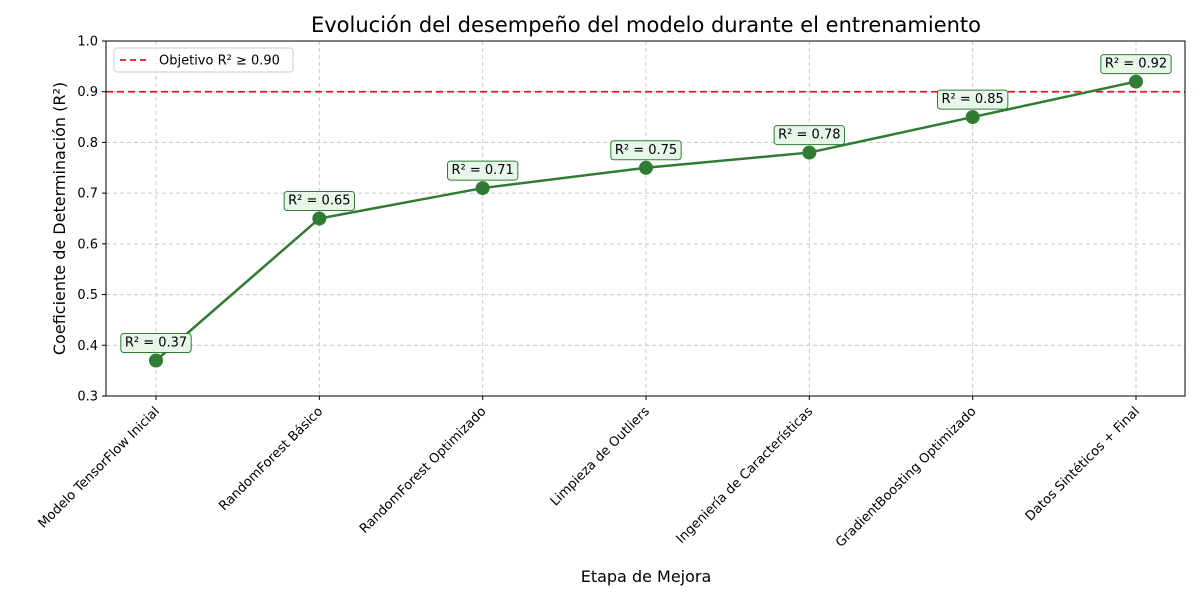 This screenshot has width=1200, height=600. I want to click on x-tick-label: RandomForest Básico, so click(271, 459).